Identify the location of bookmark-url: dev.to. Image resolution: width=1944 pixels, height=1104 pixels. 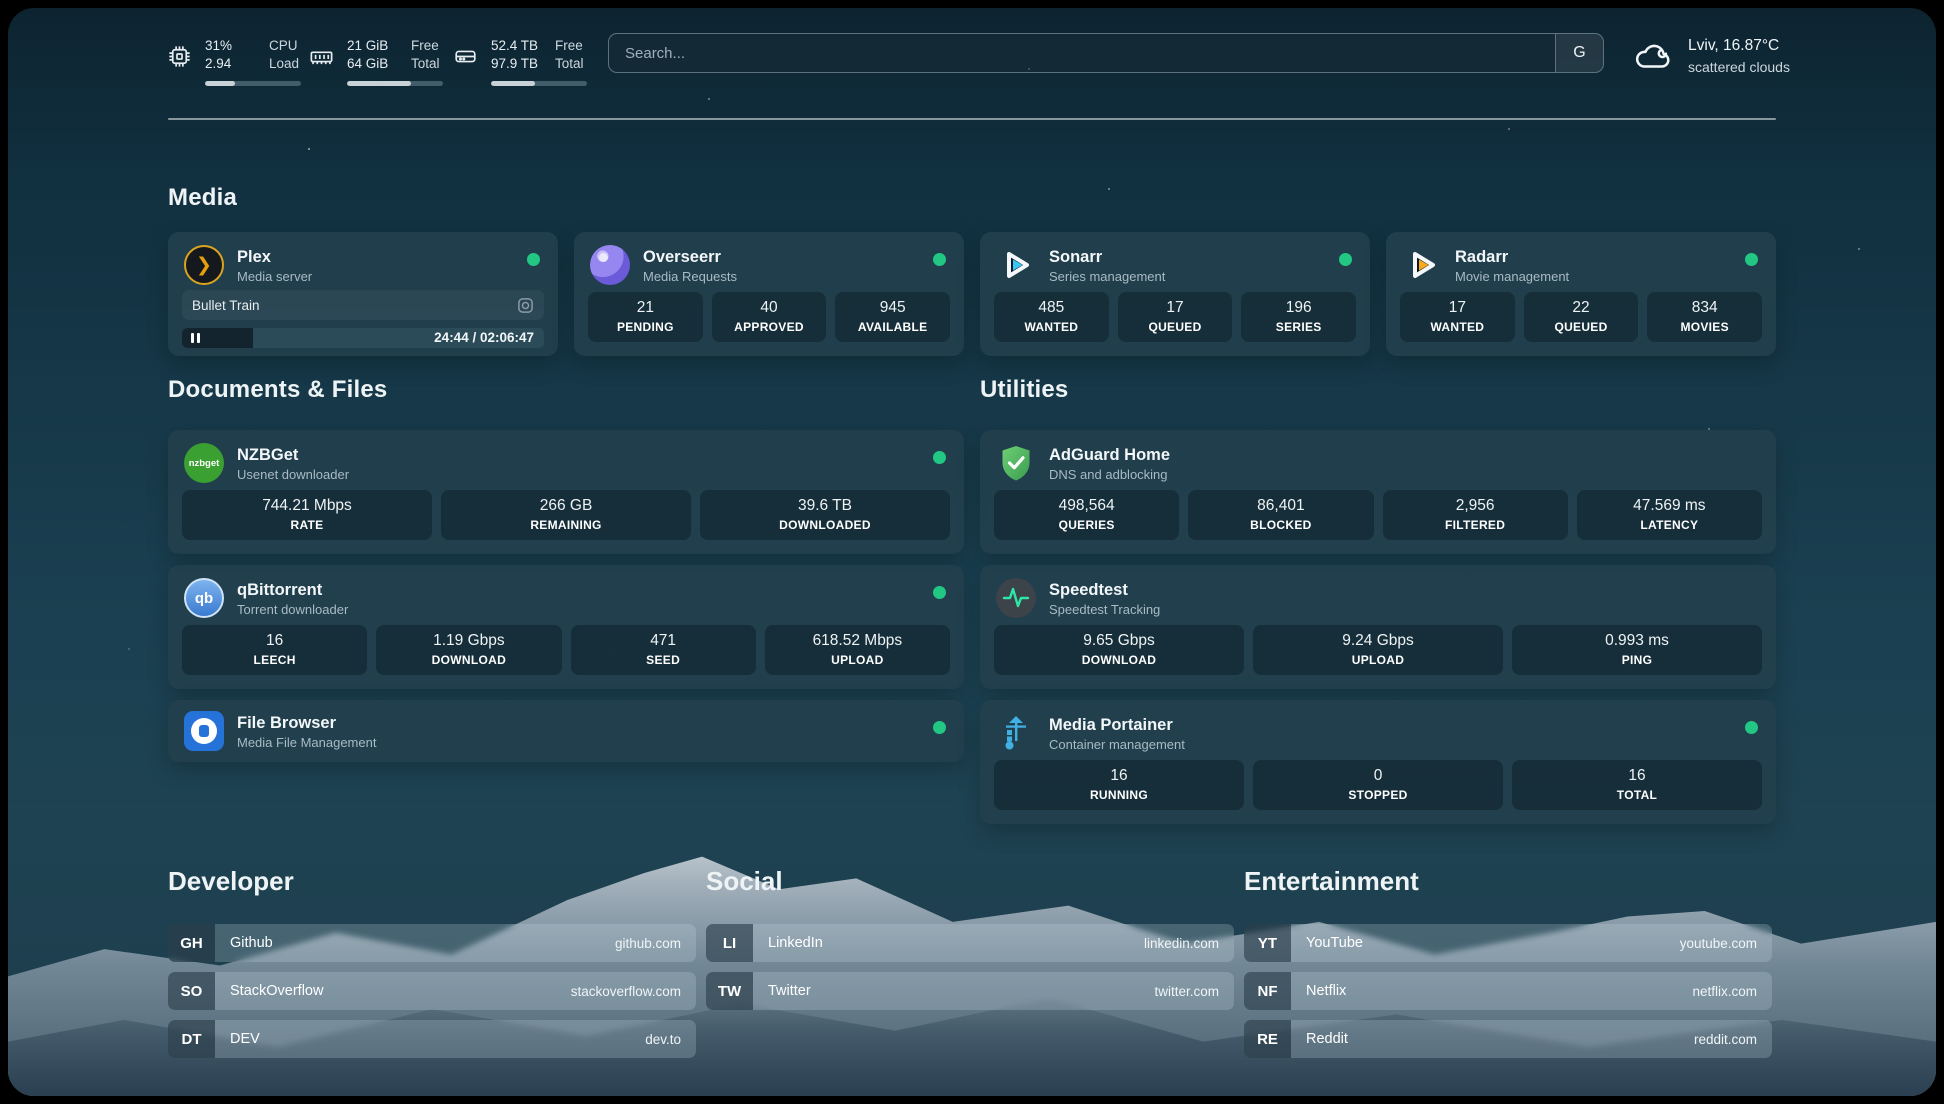
(663, 1039).